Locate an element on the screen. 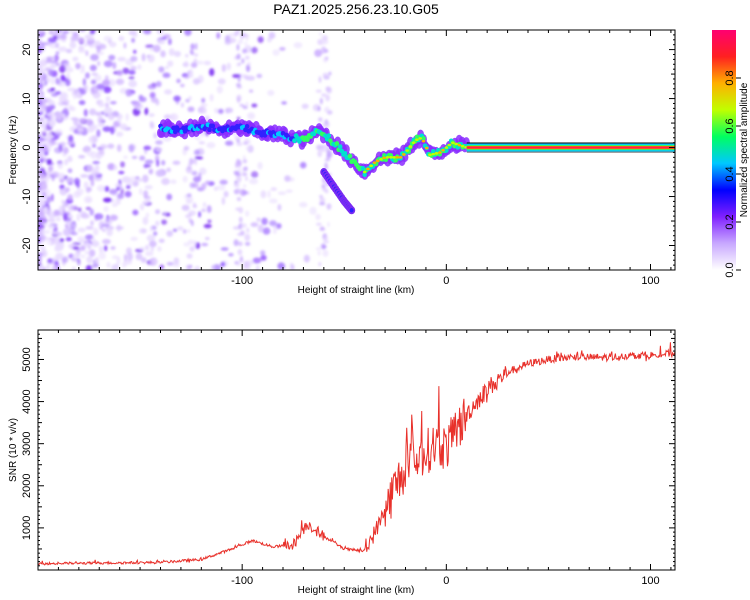 This screenshot has height=600, width=750. y-tick-label: 0 is located at coordinates (27, 147).